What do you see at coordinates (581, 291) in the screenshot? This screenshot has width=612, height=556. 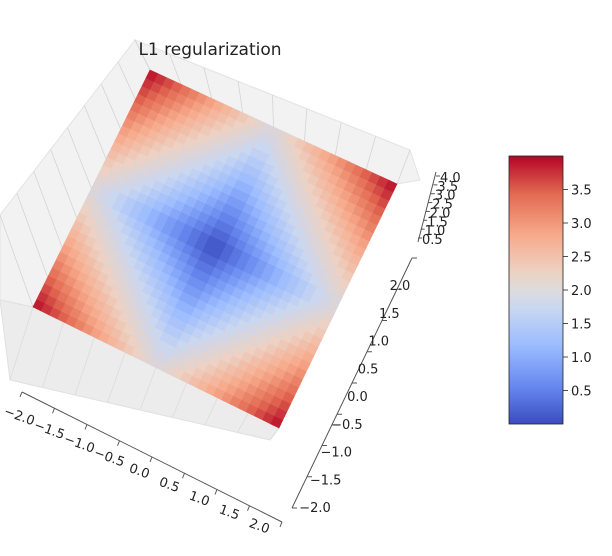 I see `colorbar-tick-label: 2.0` at bounding box center [581, 291].